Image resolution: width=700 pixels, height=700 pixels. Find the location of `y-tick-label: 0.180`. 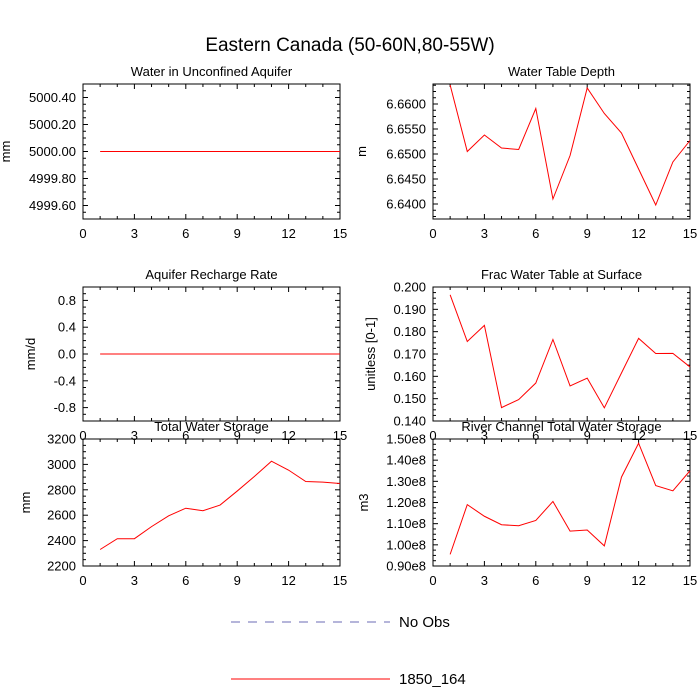

y-tick-label: 0.180 is located at coordinates (409, 331).